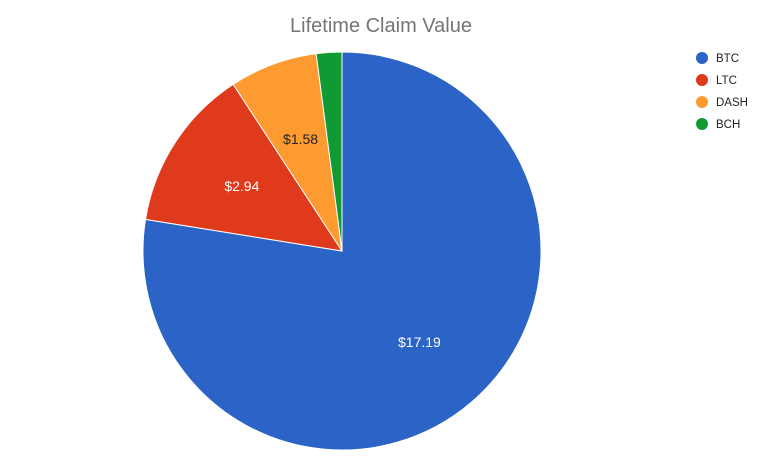 The image size is (767, 474). Describe the element at coordinates (732, 103) in the screenshot. I see `legend-label-dash: DASH` at that location.